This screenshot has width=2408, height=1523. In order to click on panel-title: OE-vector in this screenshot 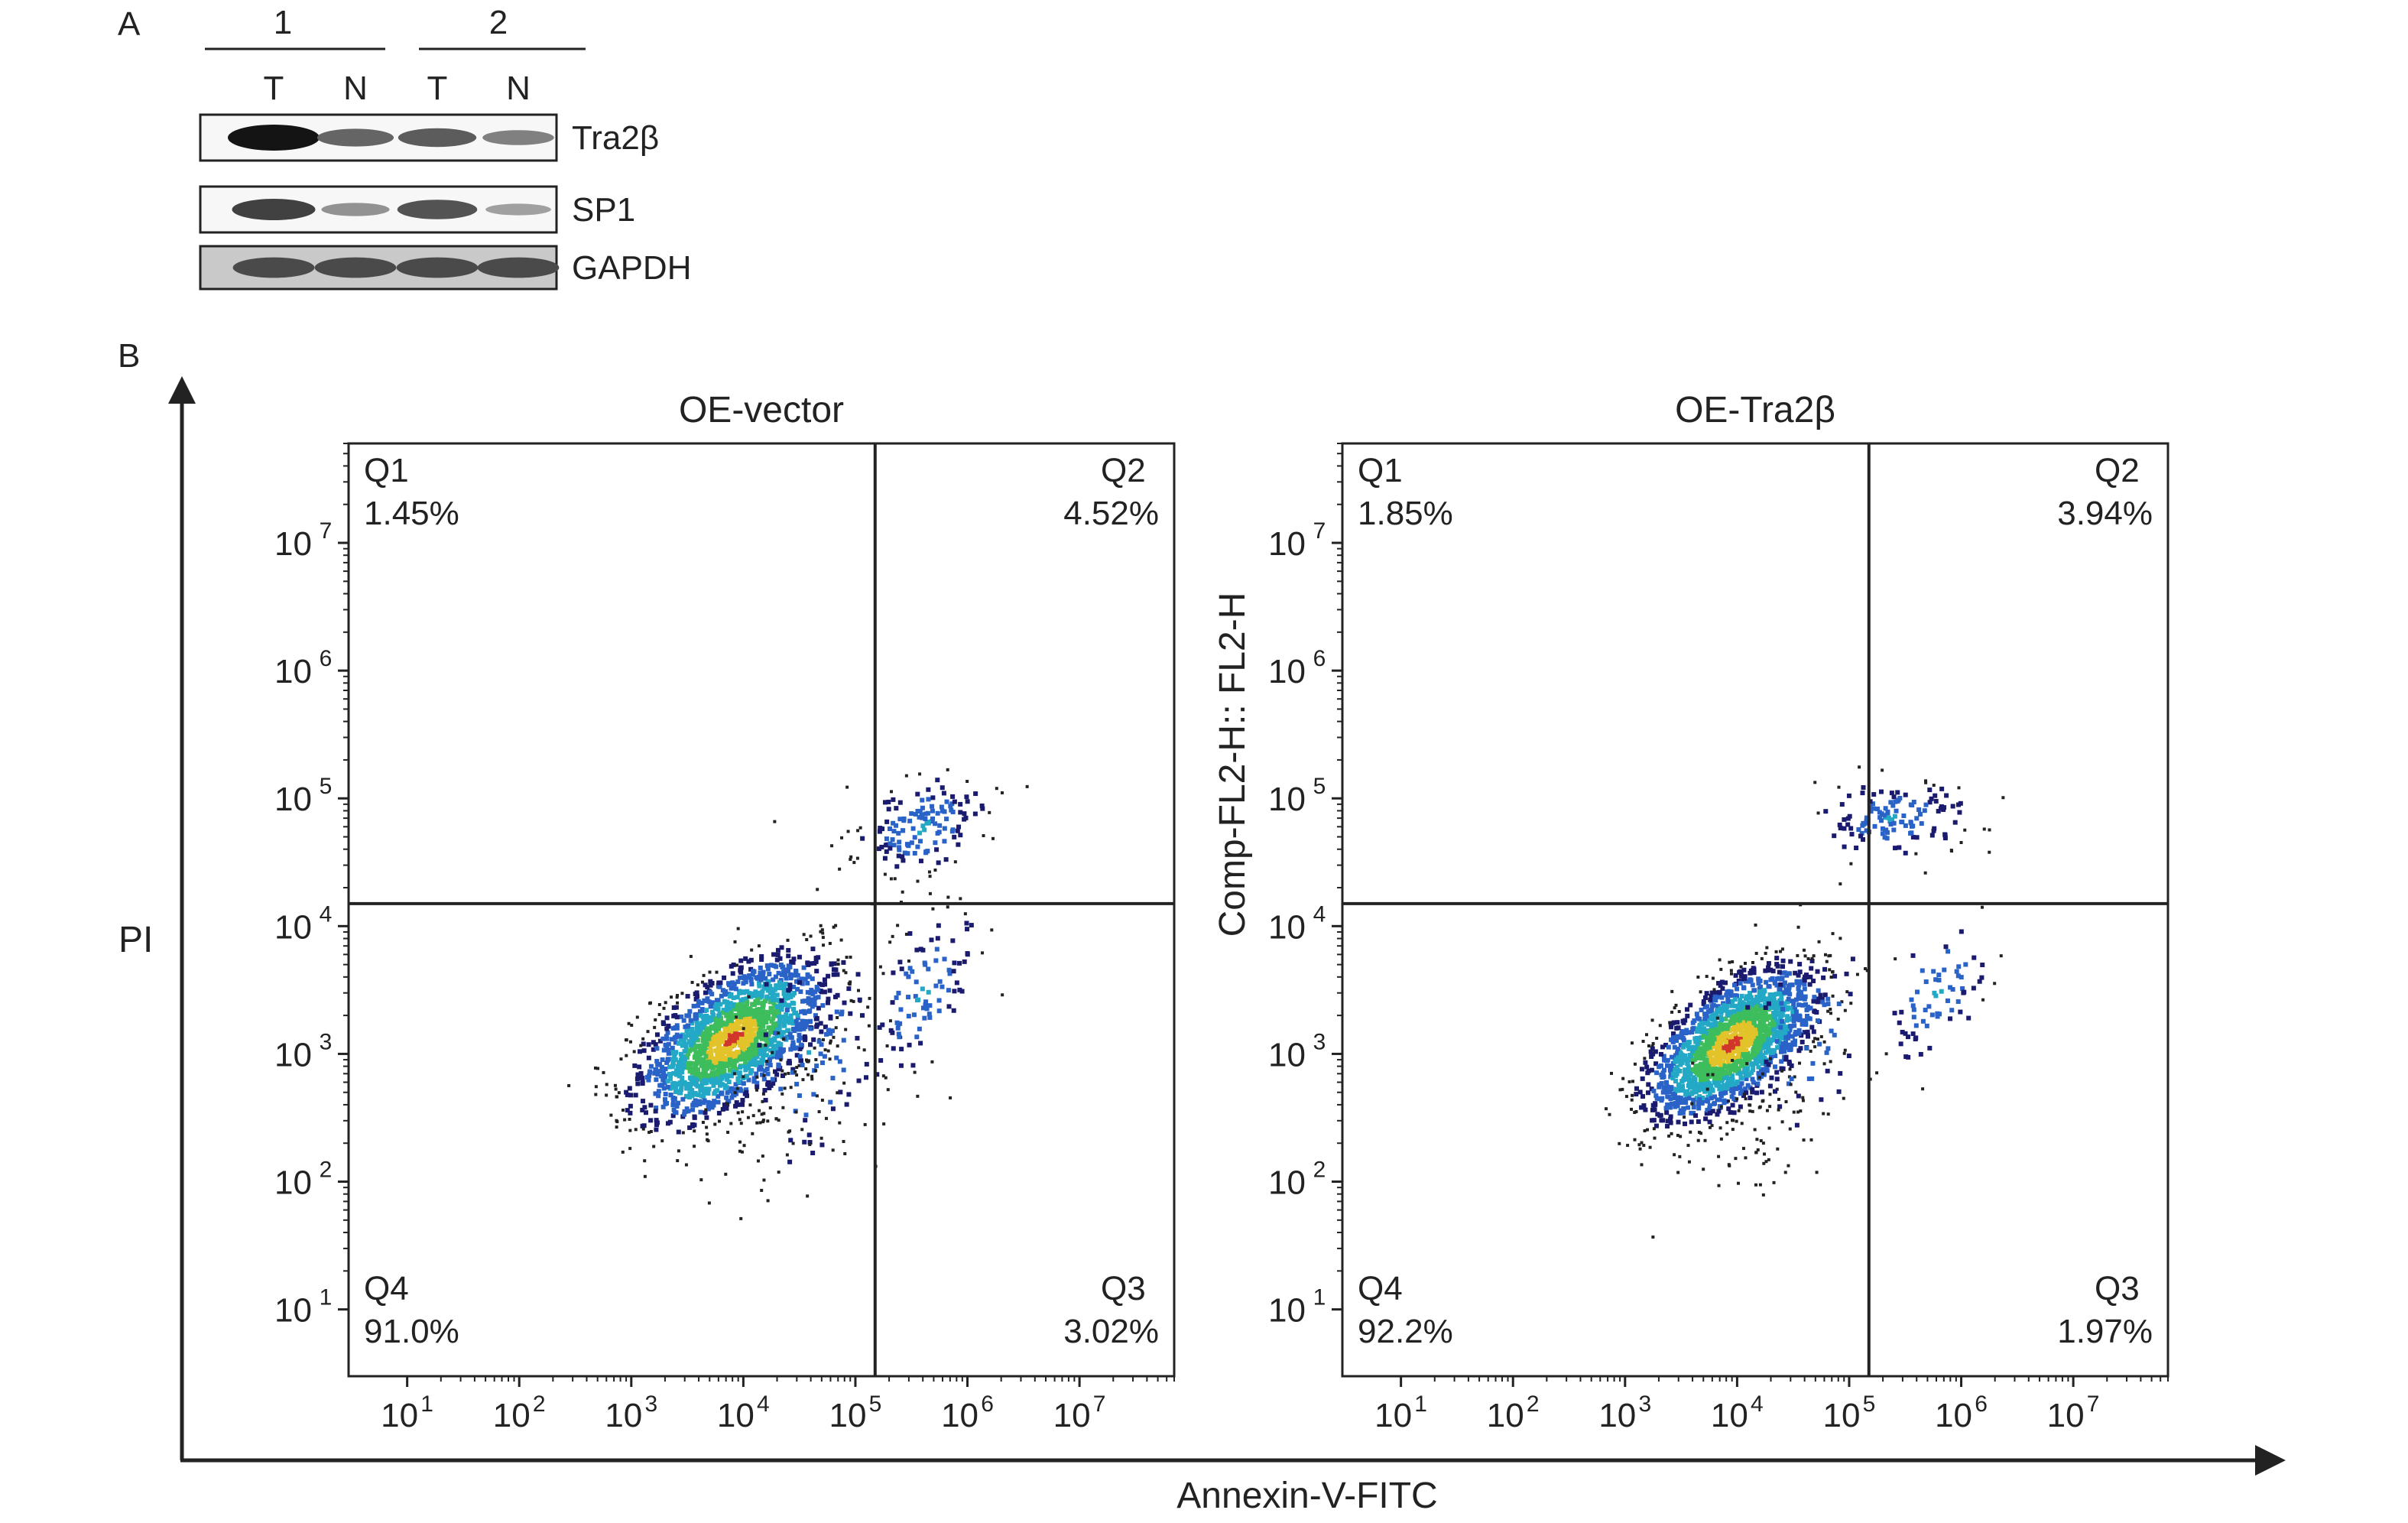, I will do `click(762, 410)`.